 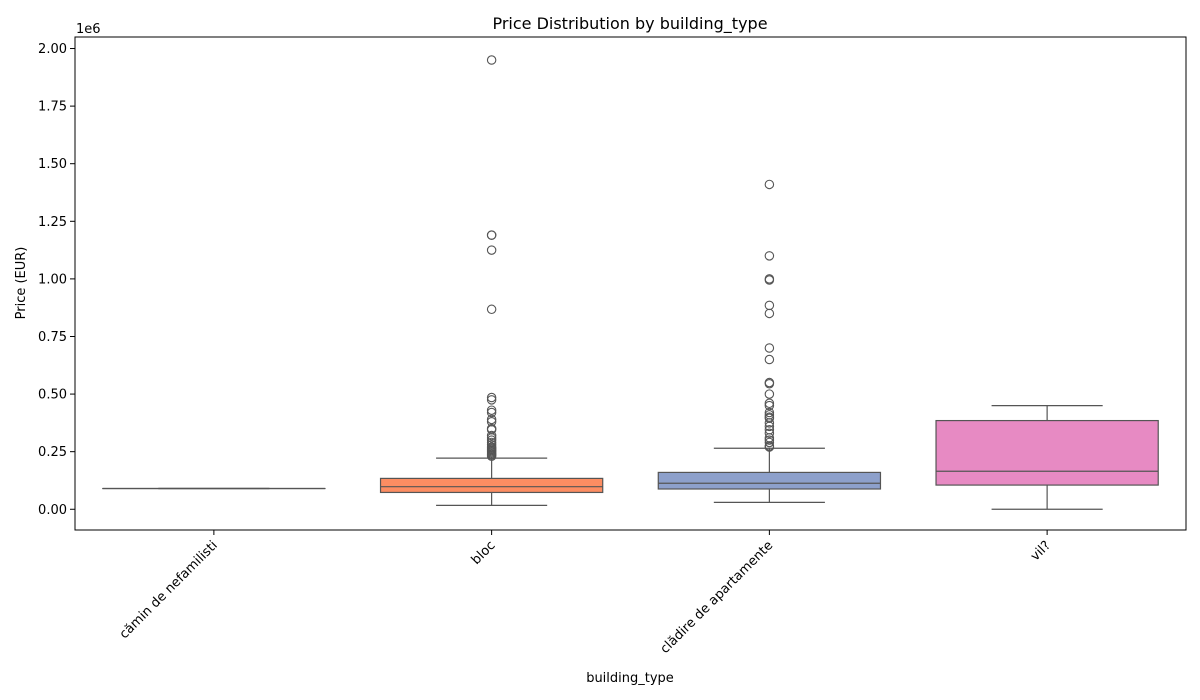 What do you see at coordinates (88, 29) in the screenshot?
I see `y-axis-offset-label: 1e6` at bounding box center [88, 29].